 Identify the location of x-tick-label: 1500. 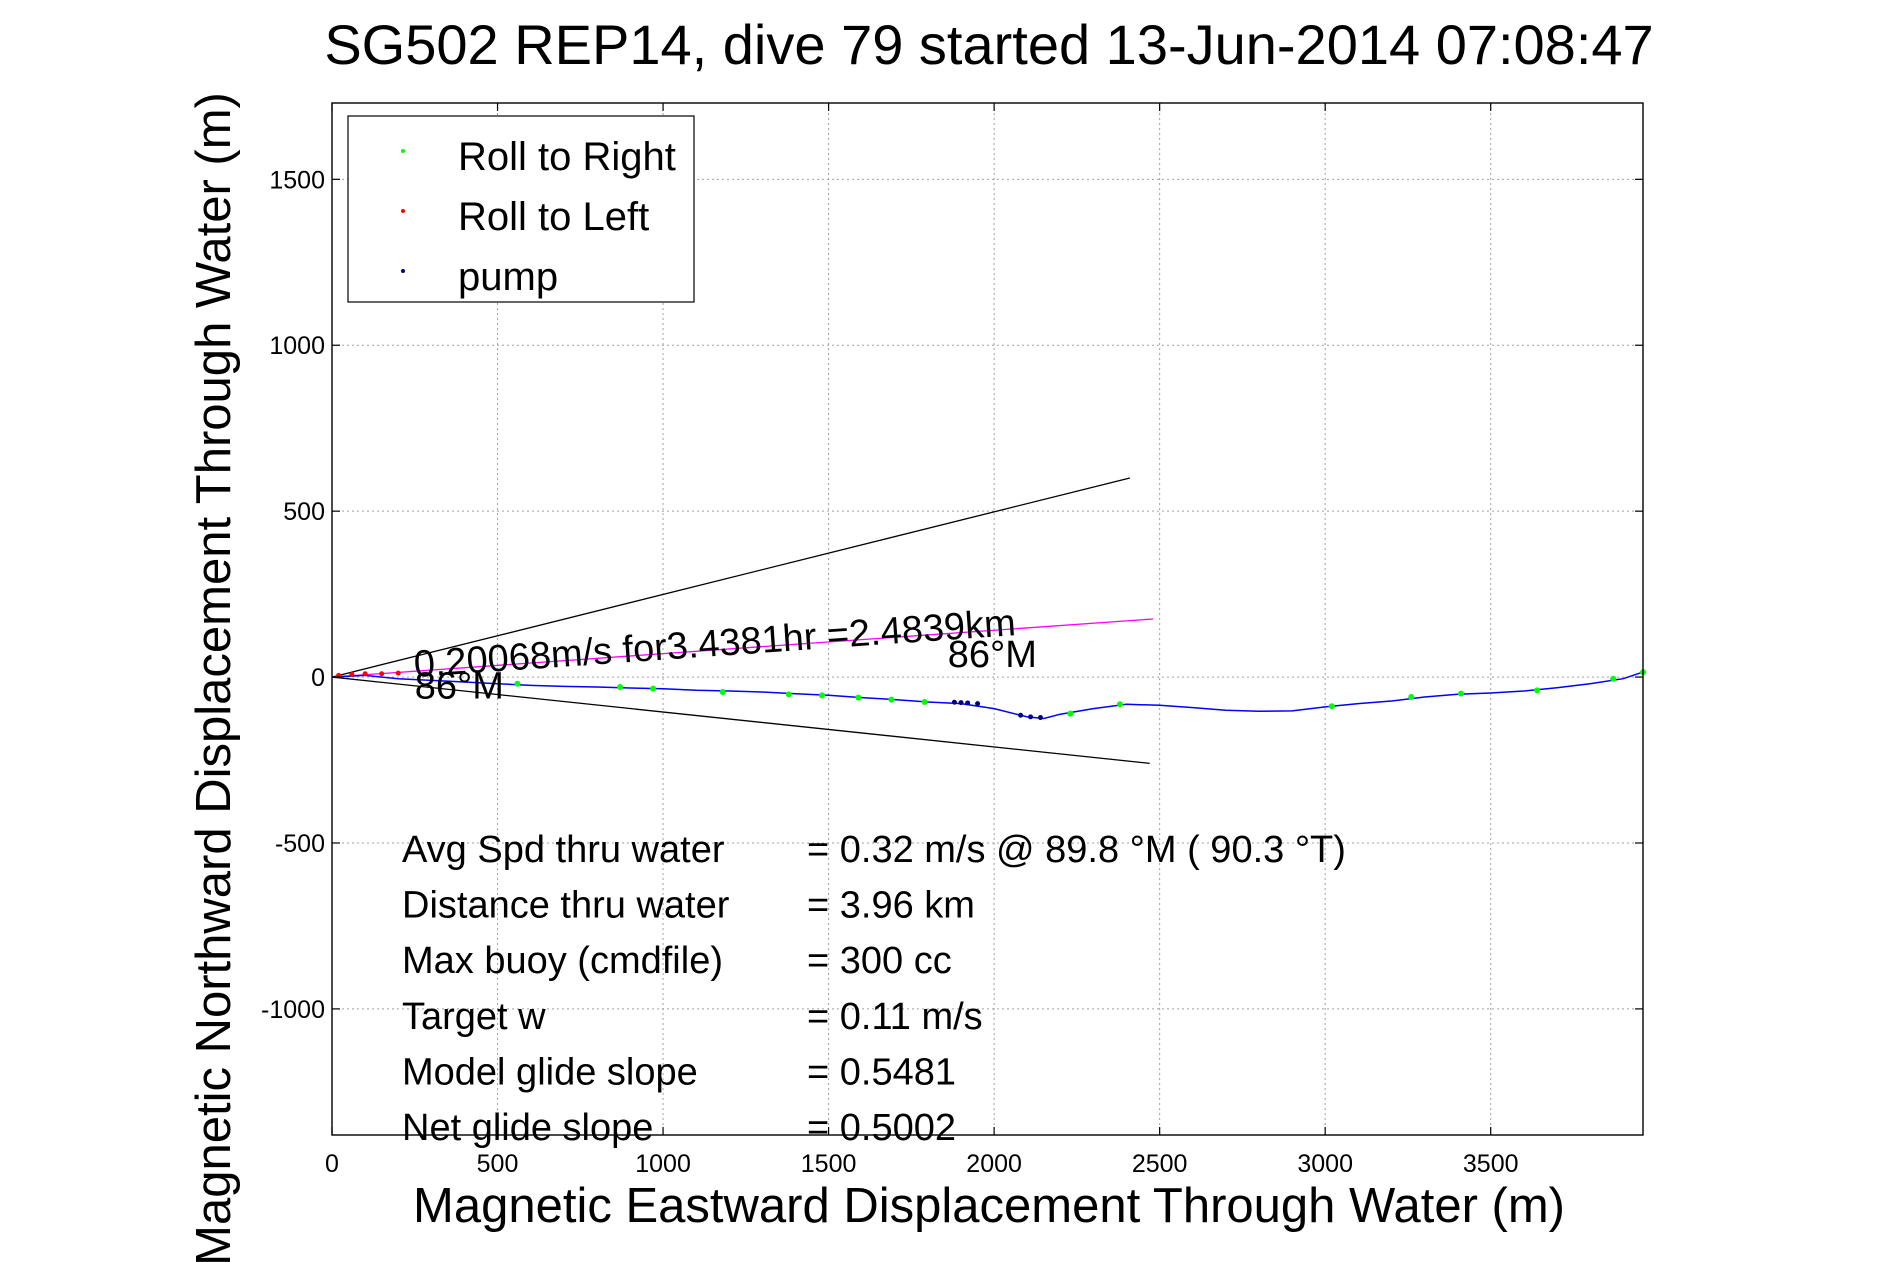
(829, 1164).